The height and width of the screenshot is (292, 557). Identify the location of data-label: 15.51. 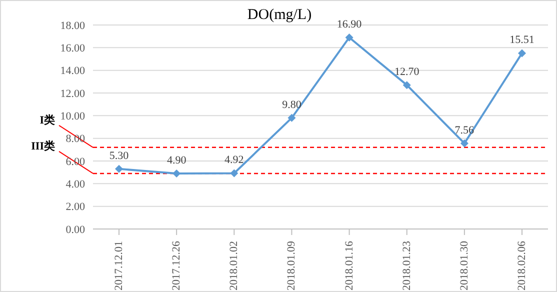
(522, 40).